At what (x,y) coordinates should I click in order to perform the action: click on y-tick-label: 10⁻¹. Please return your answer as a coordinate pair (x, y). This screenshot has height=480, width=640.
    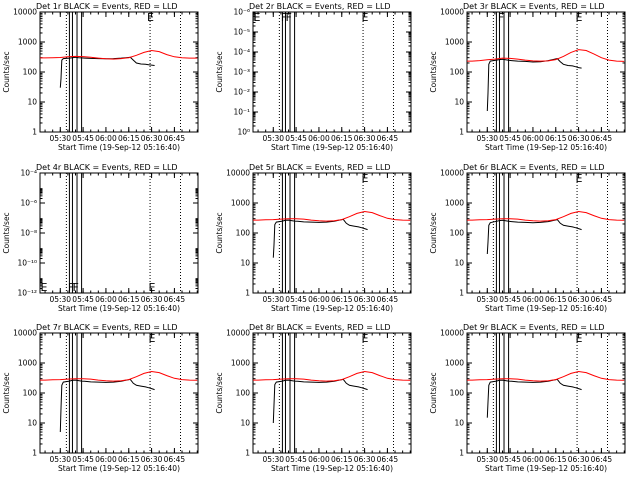
    Looking at the image, I should click on (241, 112).